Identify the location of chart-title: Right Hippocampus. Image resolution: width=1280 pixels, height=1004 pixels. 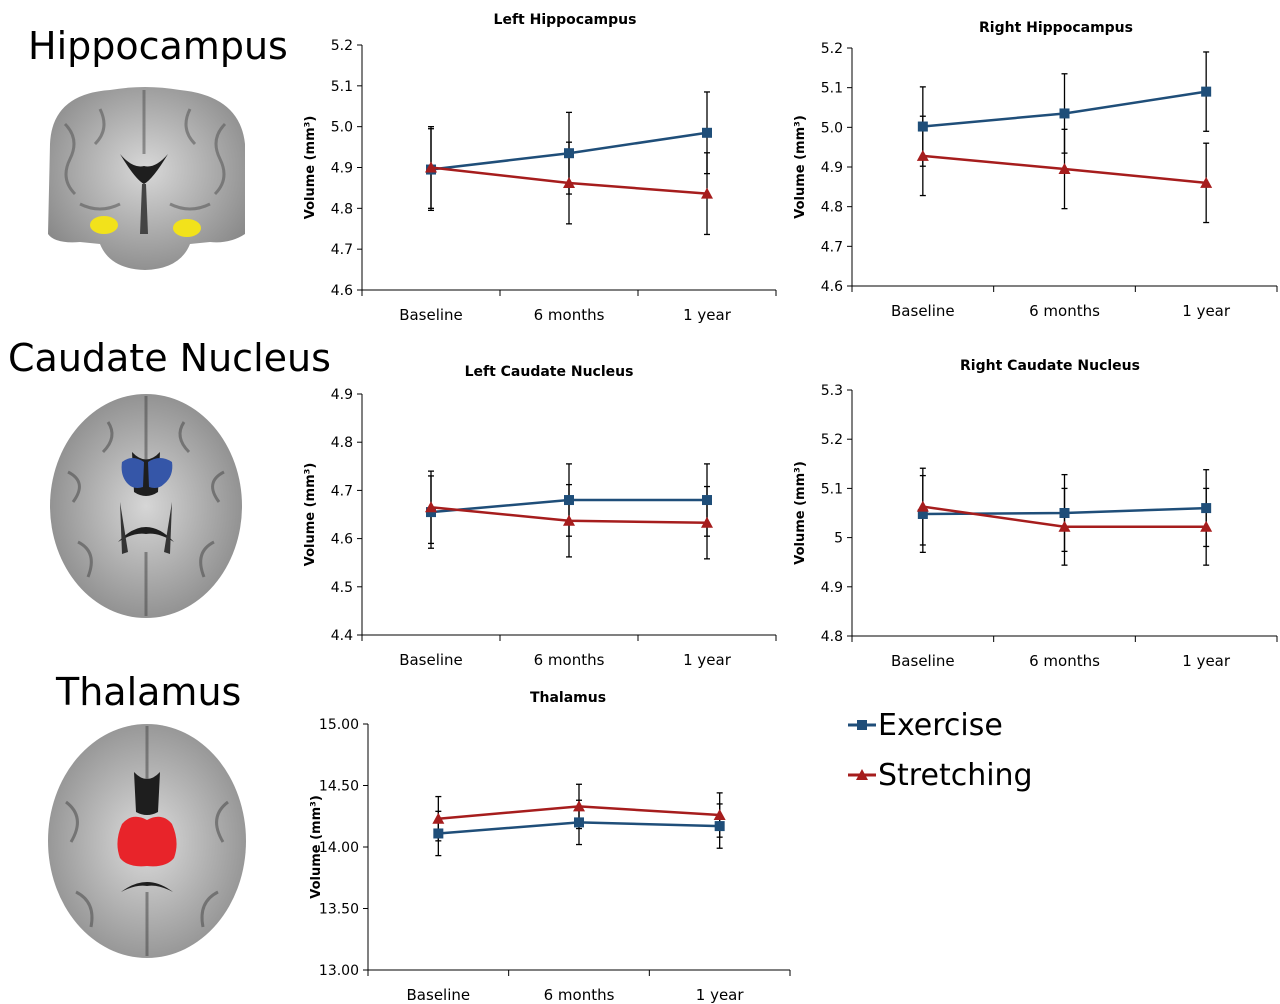
(1056, 28).